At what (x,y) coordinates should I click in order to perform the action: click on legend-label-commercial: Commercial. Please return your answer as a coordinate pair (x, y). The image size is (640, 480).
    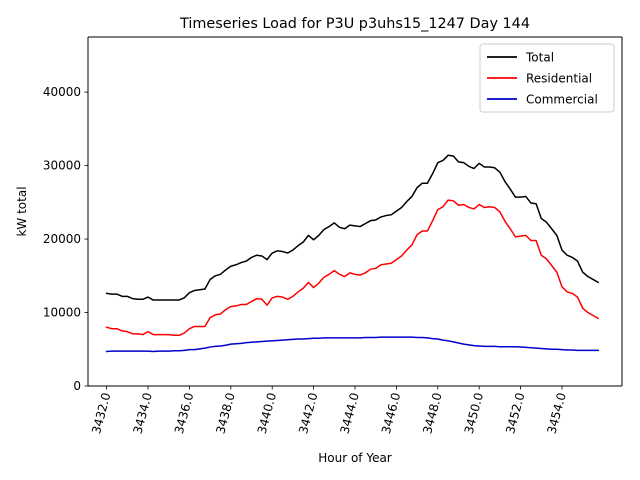
    Looking at the image, I should click on (562, 100).